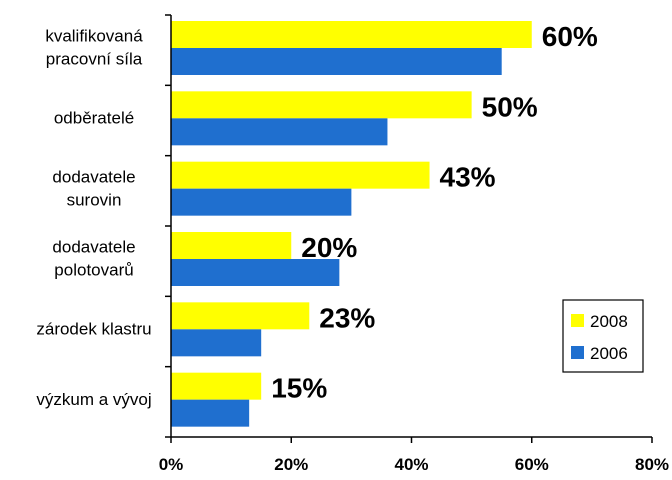 The height and width of the screenshot is (480, 672). What do you see at coordinates (93, 270) in the screenshot?
I see `category-label-3-1: polotovarů` at bounding box center [93, 270].